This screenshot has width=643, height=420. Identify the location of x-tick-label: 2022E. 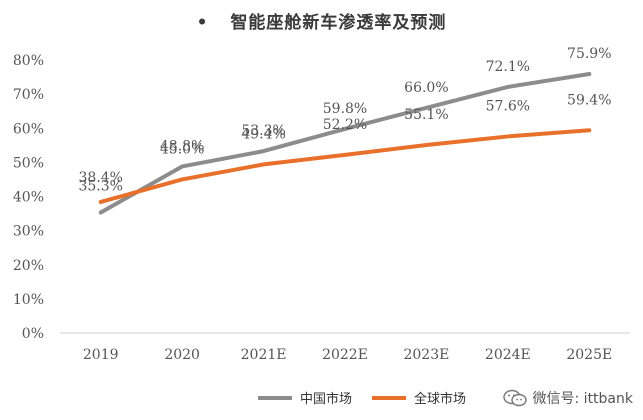
(345, 355).